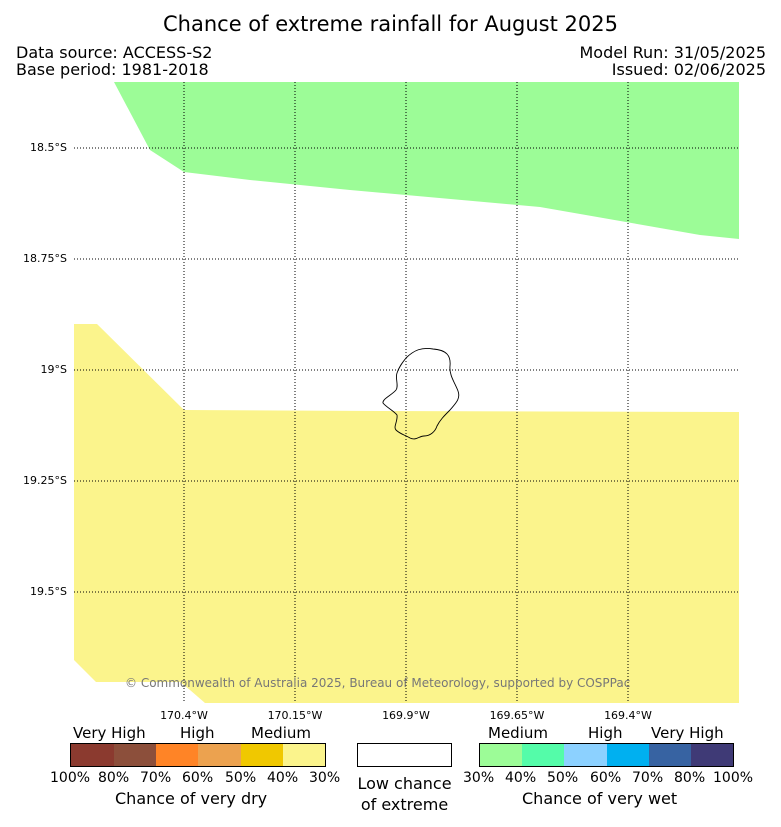  I want to click on dry-tick: 30%, so click(325, 778).